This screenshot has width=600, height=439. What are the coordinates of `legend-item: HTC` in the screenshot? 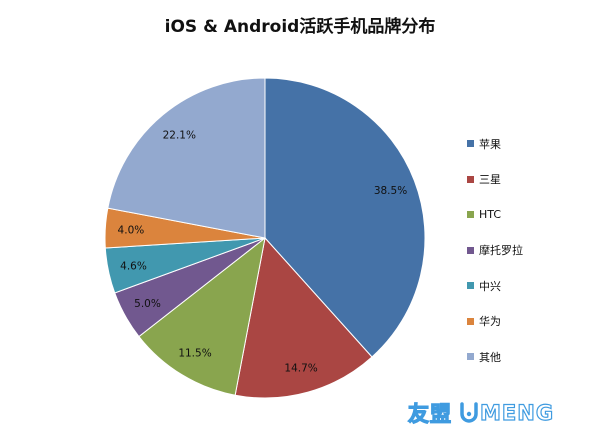 It's located at (495, 215).